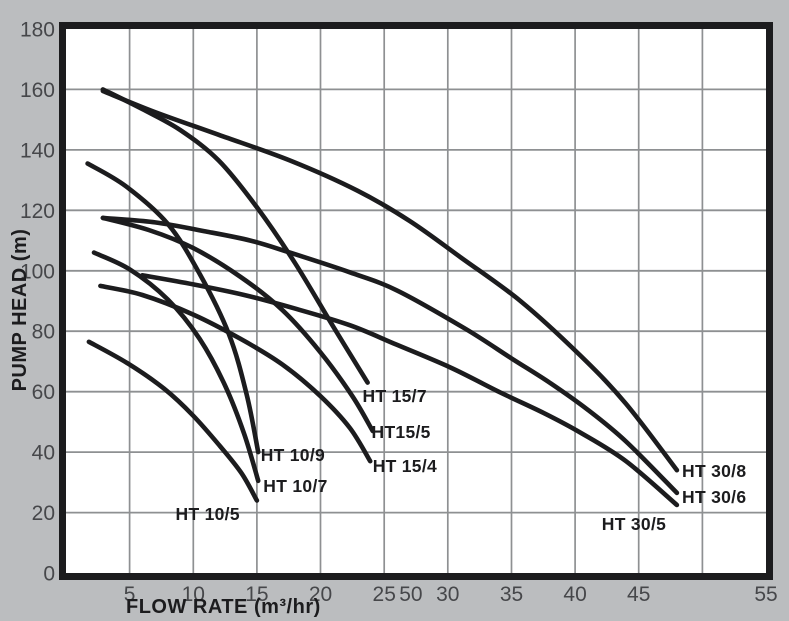 The height and width of the screenshot is (621, 789). What do you see at coordinates (395, 396) in the screenshot?
I see `curve-label-ht-15-7: HT 15/7` at bounding box center [395, 396].